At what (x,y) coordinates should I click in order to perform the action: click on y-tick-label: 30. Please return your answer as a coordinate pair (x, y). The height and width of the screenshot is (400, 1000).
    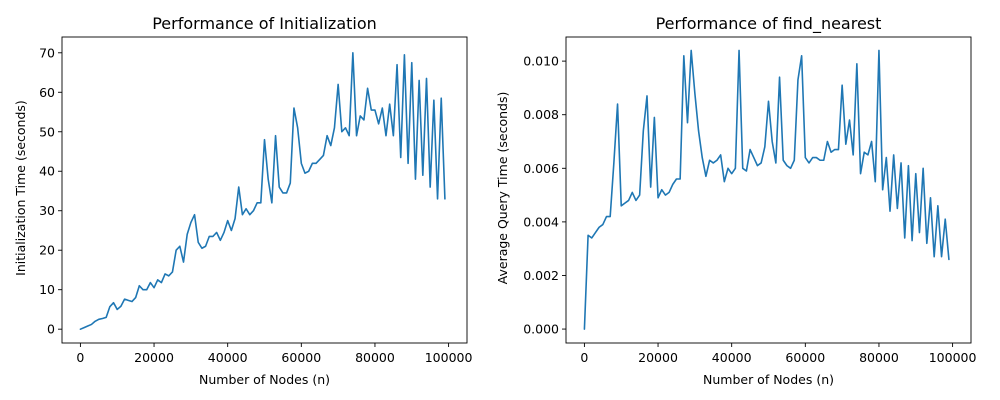
    Looking at the image, I should click on (47, 210).